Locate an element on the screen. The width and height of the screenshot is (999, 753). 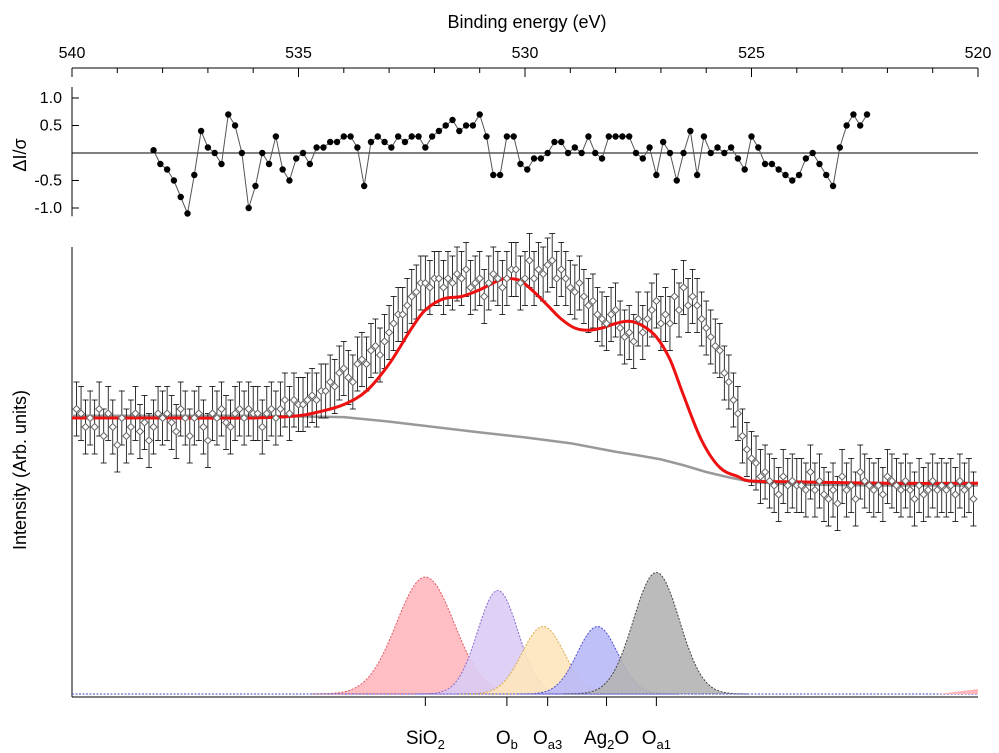
component-label-subscript: 2 is located at coordinates (610, 744).